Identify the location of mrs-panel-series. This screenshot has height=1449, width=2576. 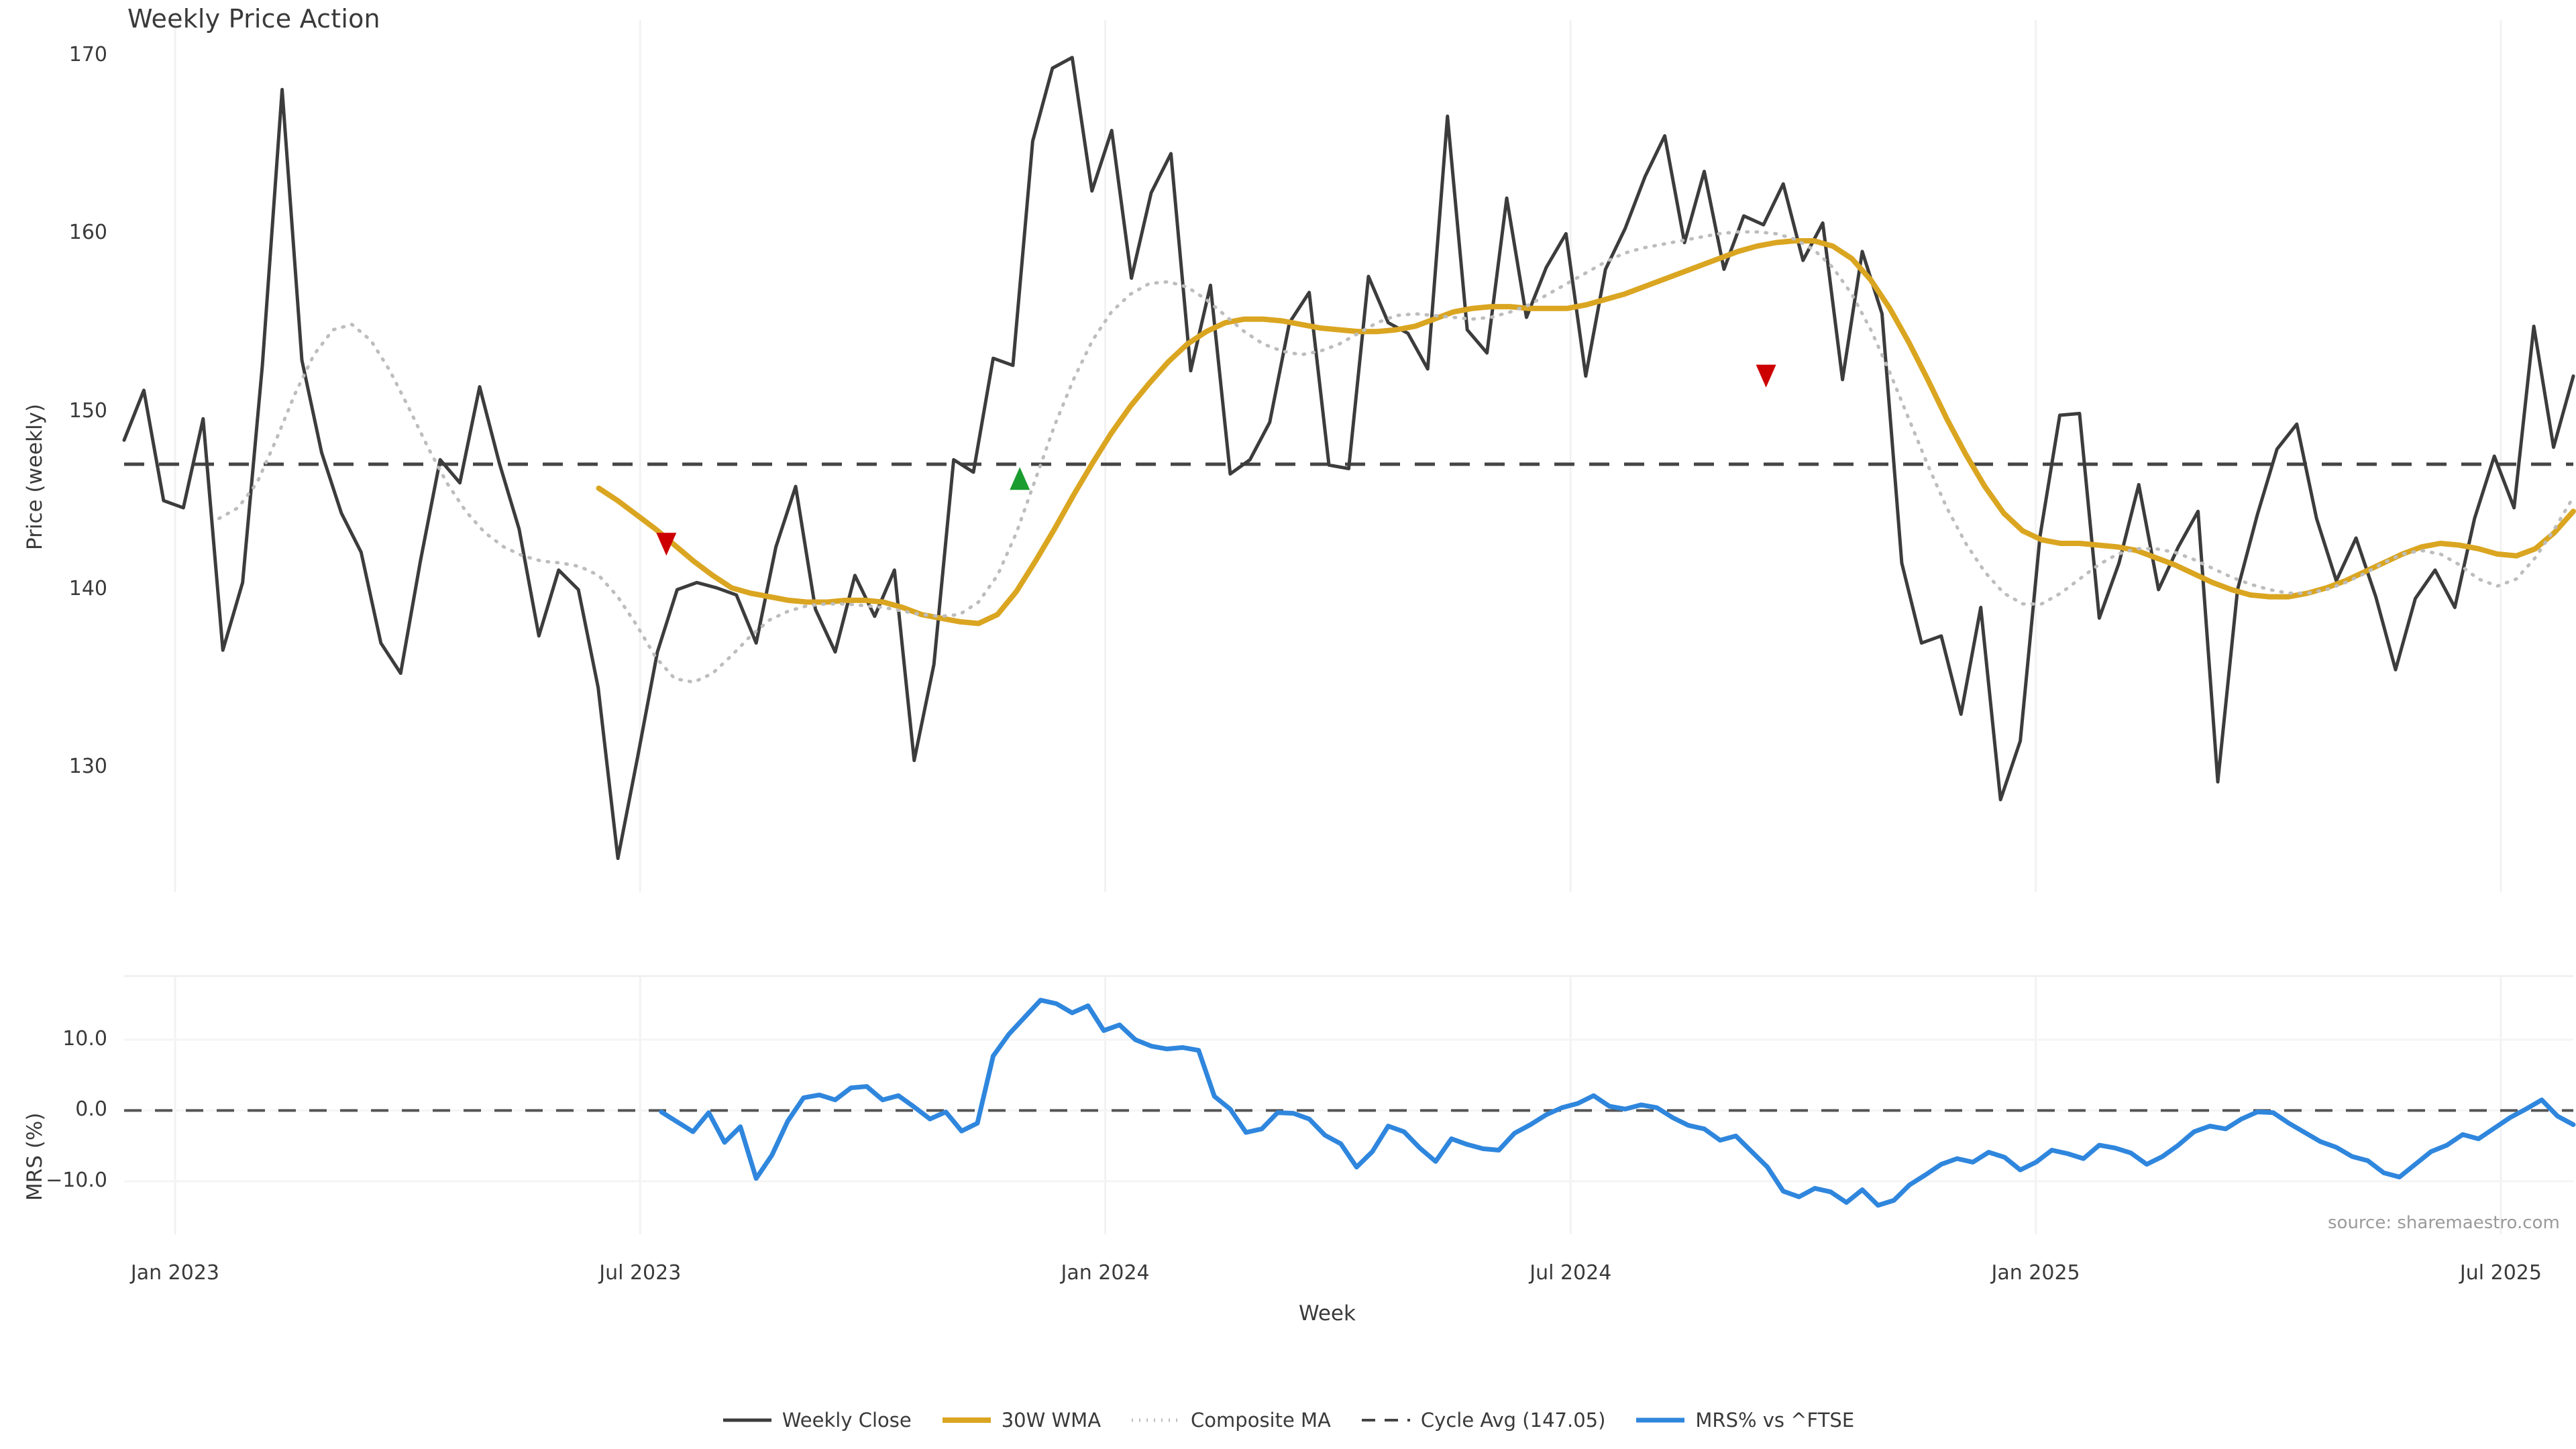
(1617, 1103).